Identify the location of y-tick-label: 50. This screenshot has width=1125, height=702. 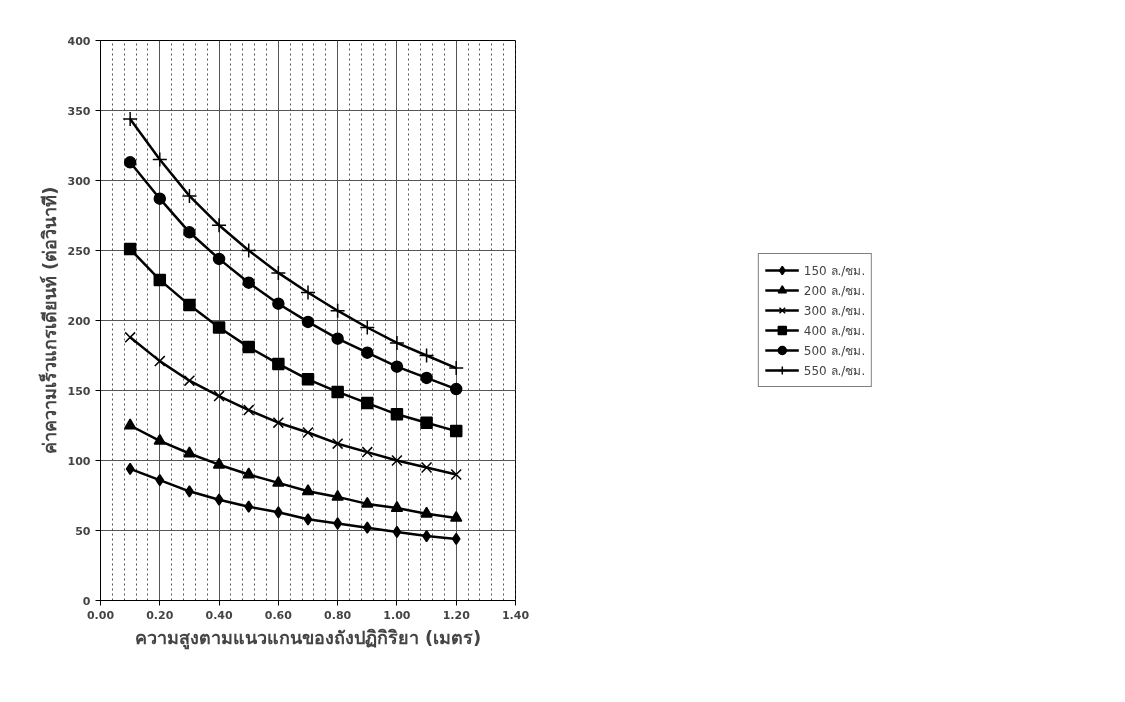
(83, 531).